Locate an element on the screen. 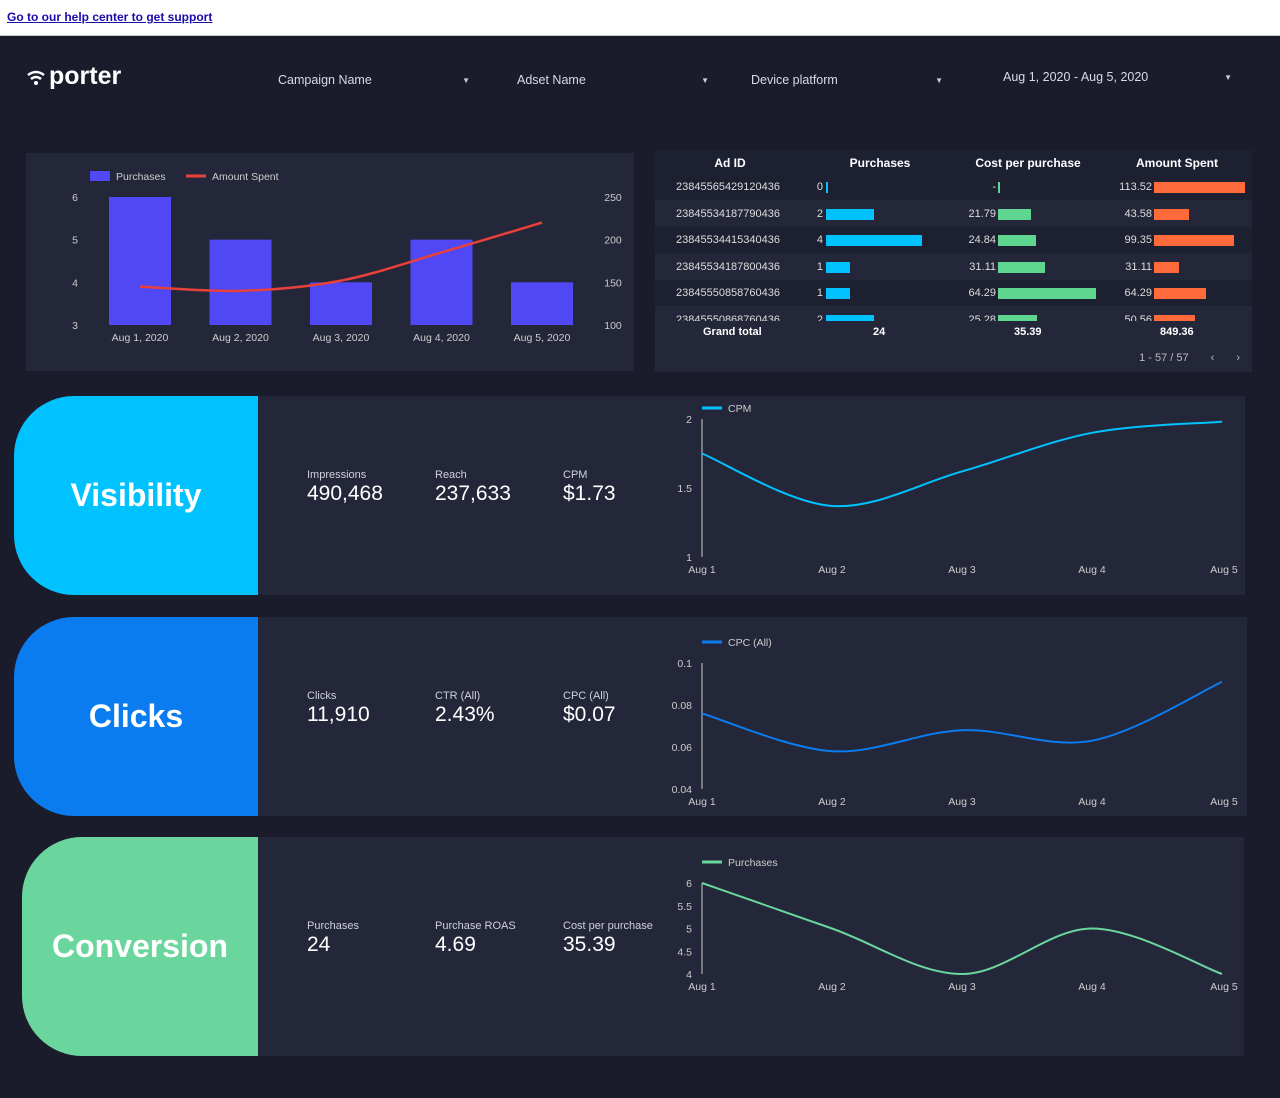 Image resolution: width=1280 pixels, height=1098 pixels. y-tick-label: 1.5 is located at coordinates (684, 489).